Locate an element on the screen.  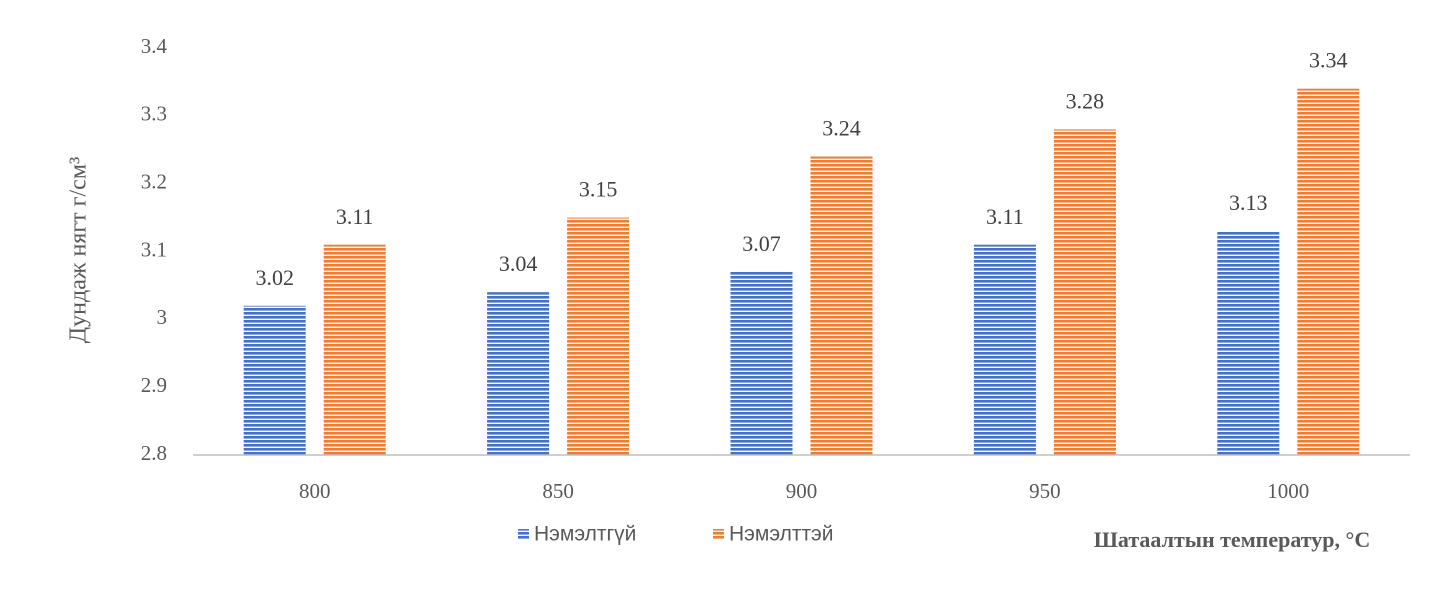
y-tick-label: 2.9 is located at coordinates (154, 385).